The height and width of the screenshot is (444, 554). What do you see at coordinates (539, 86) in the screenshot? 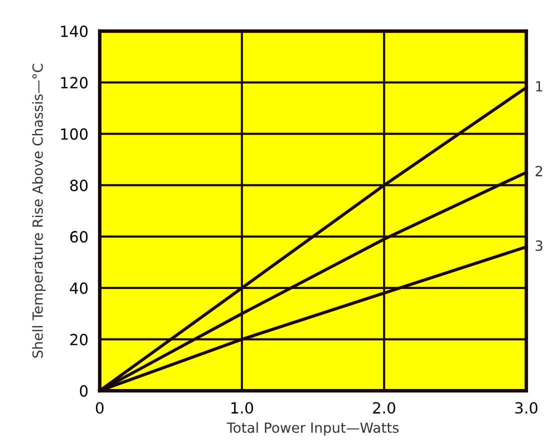
I see `series-label: 1` at bounding box center [539, 86].